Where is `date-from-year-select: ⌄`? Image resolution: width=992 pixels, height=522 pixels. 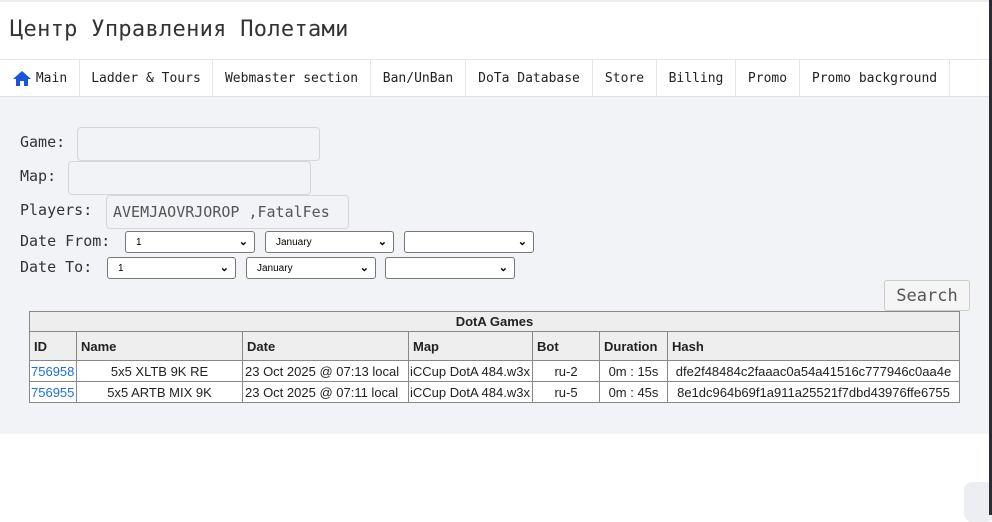
date-from-year-select: ⌄ is located at coordinates (469, 242).